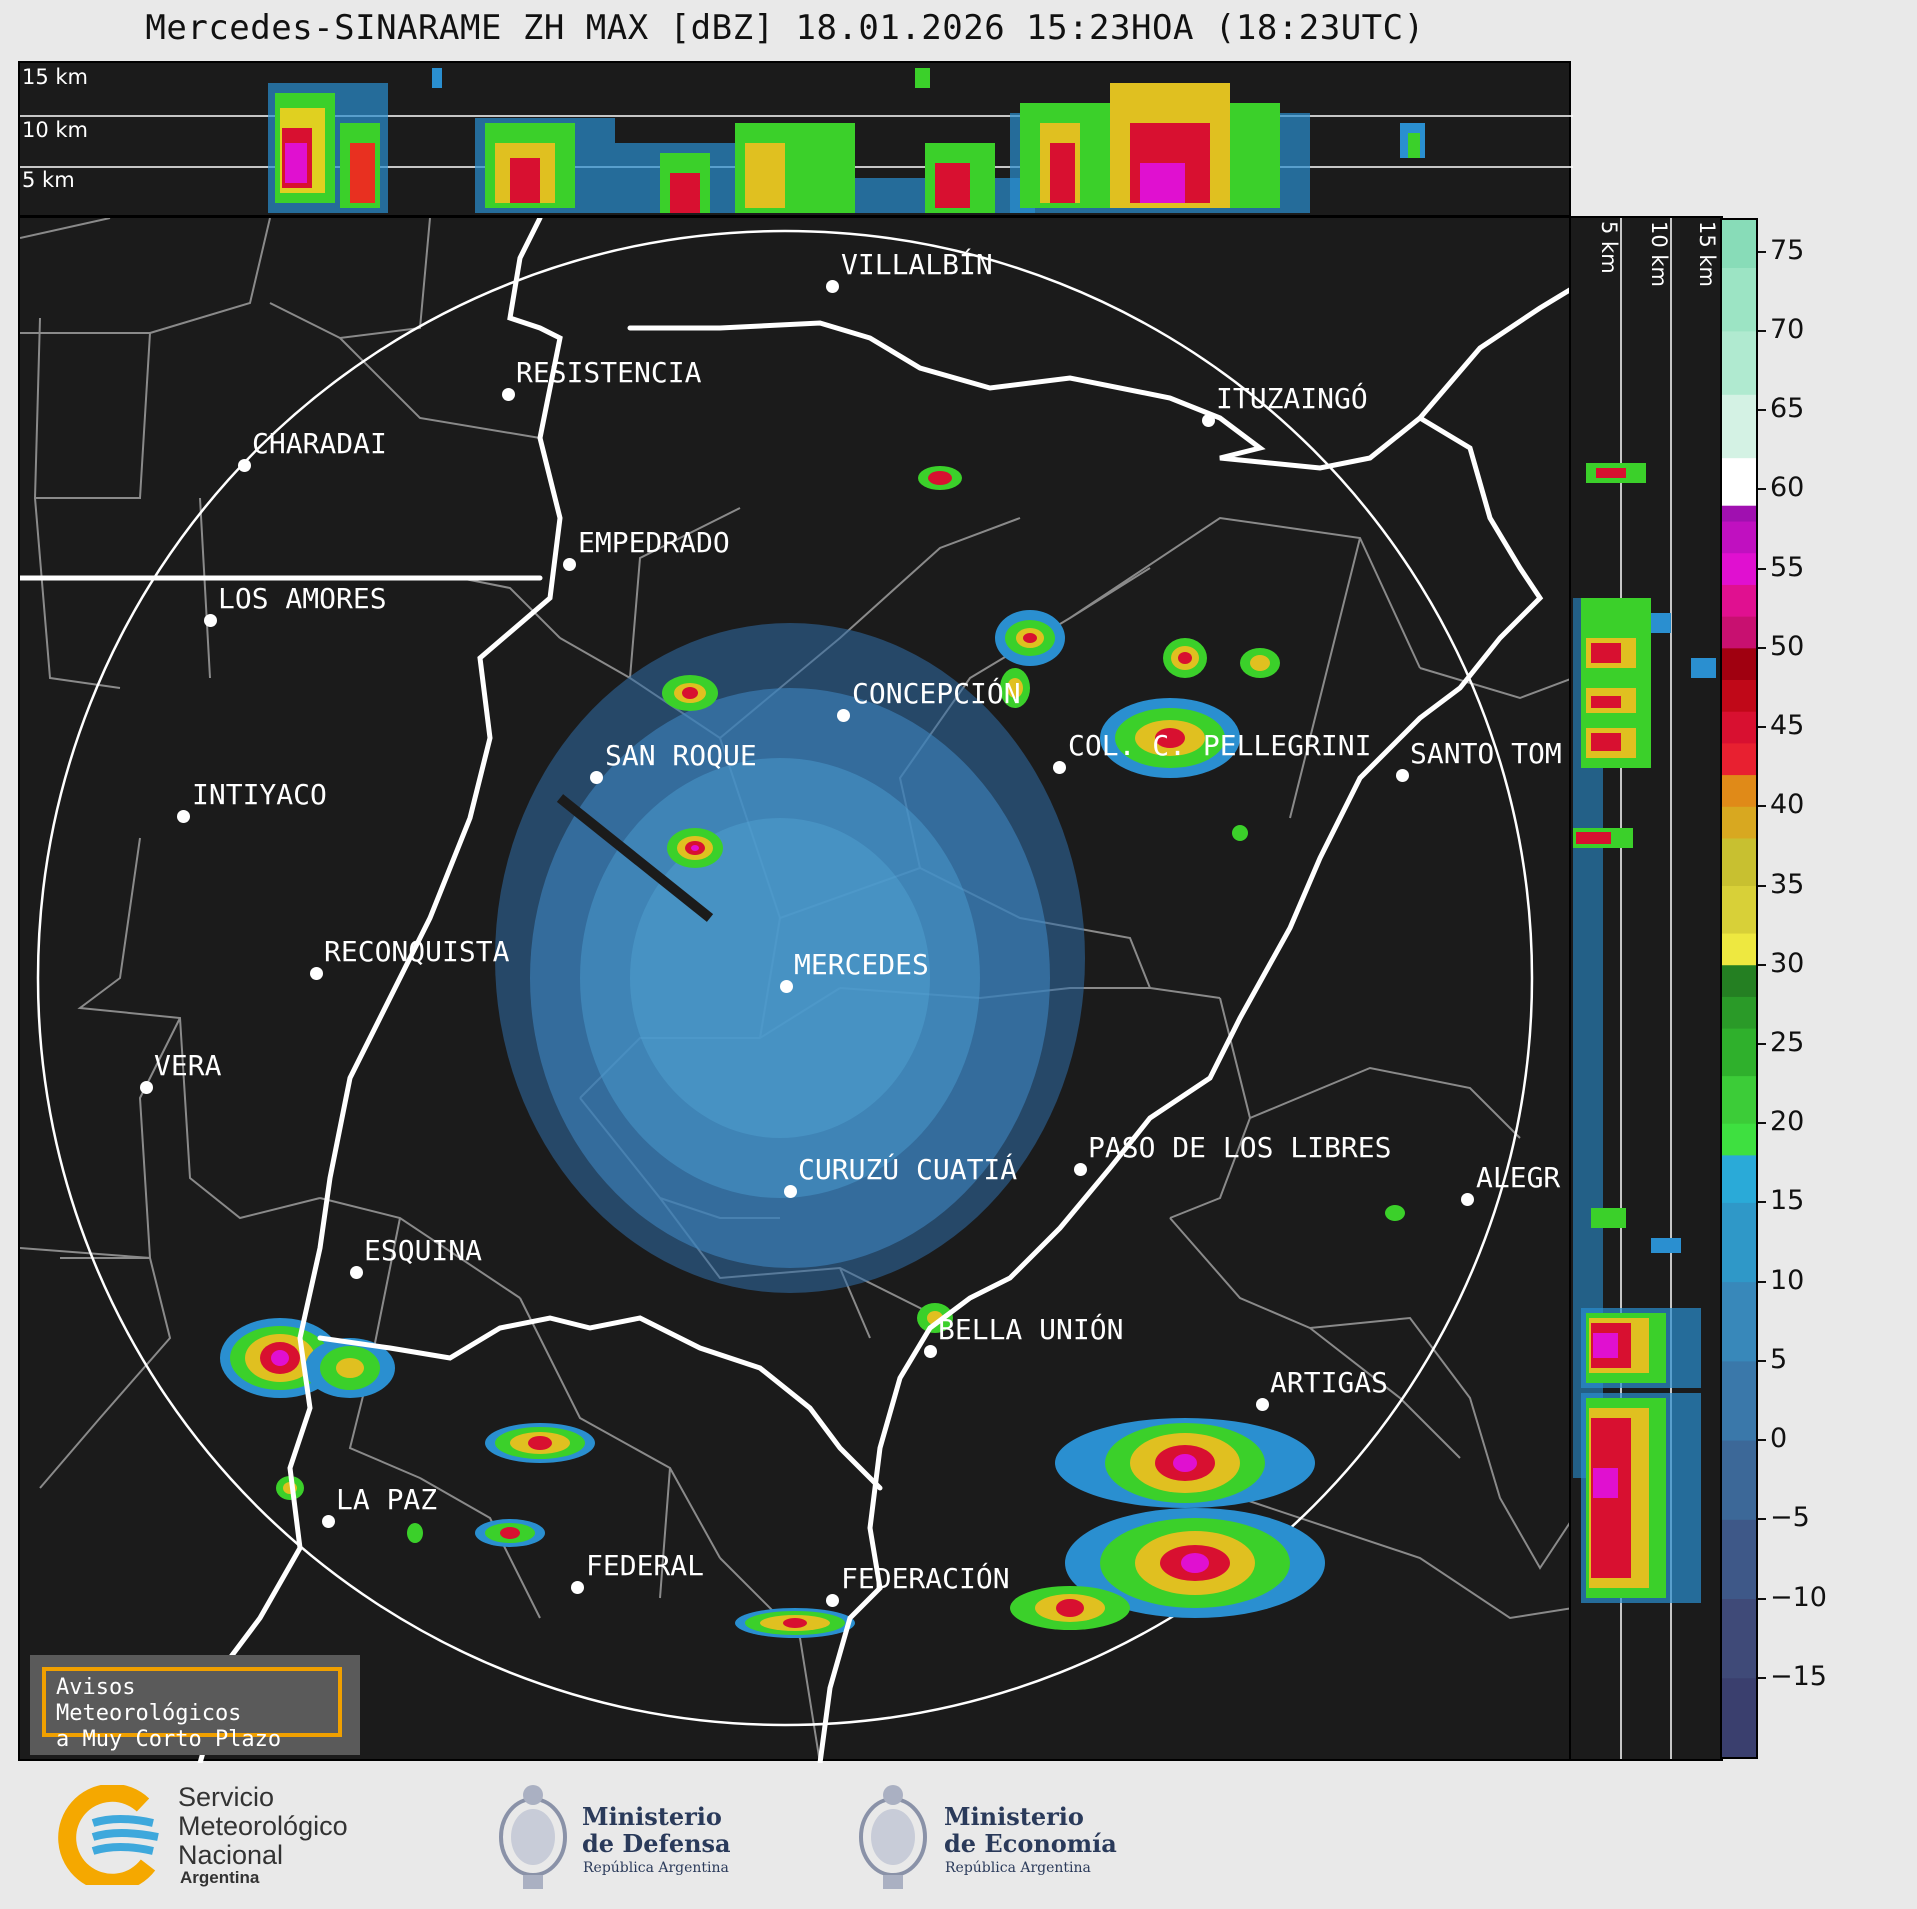  What do you see at coordinates (893, 1837) in the screenshot?
I see `argentina-seal-icon` at bounding box center [893, 1837].